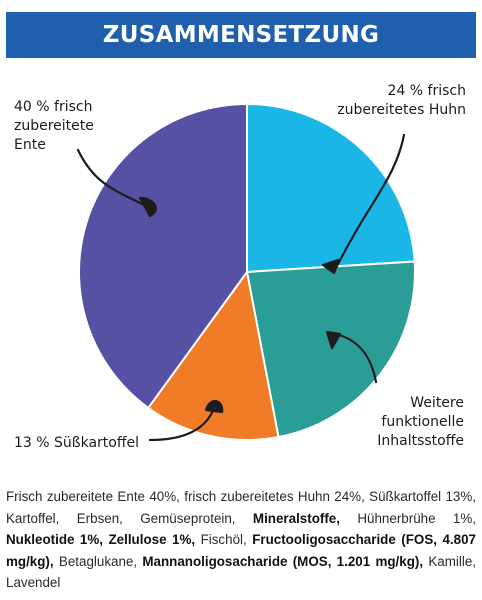 This screenshot has width=482, height=600. I want to click on ingredient-segment-4: Fischöl,, so click(224, 539).